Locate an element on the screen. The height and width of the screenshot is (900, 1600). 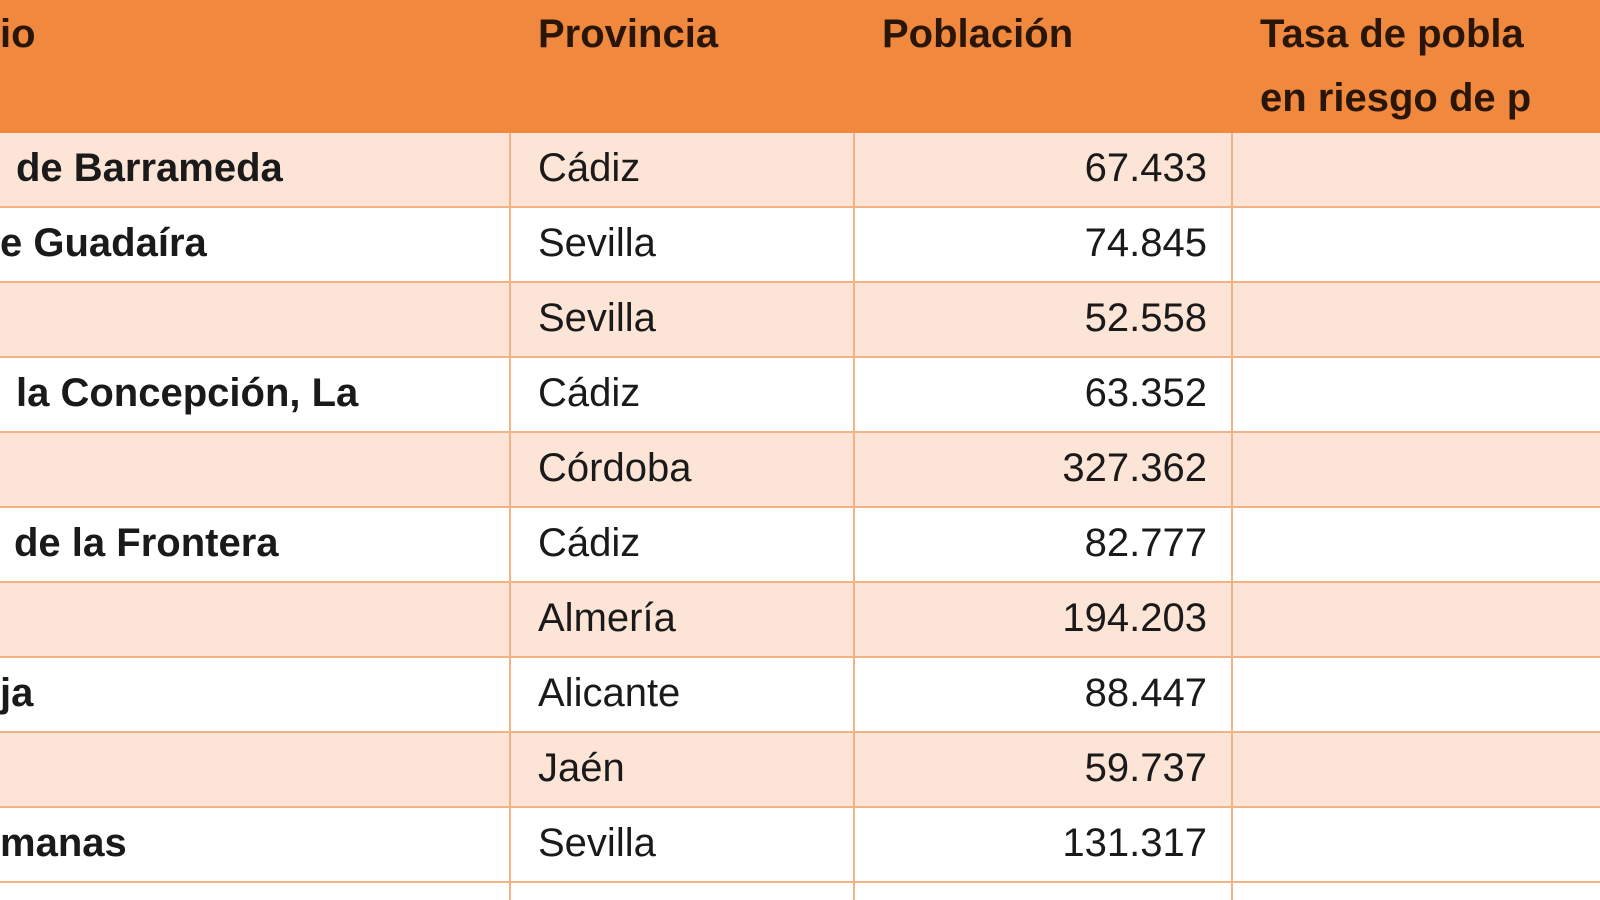
cell-municipio: la Concepción, La is located at coordinates (187, 393).